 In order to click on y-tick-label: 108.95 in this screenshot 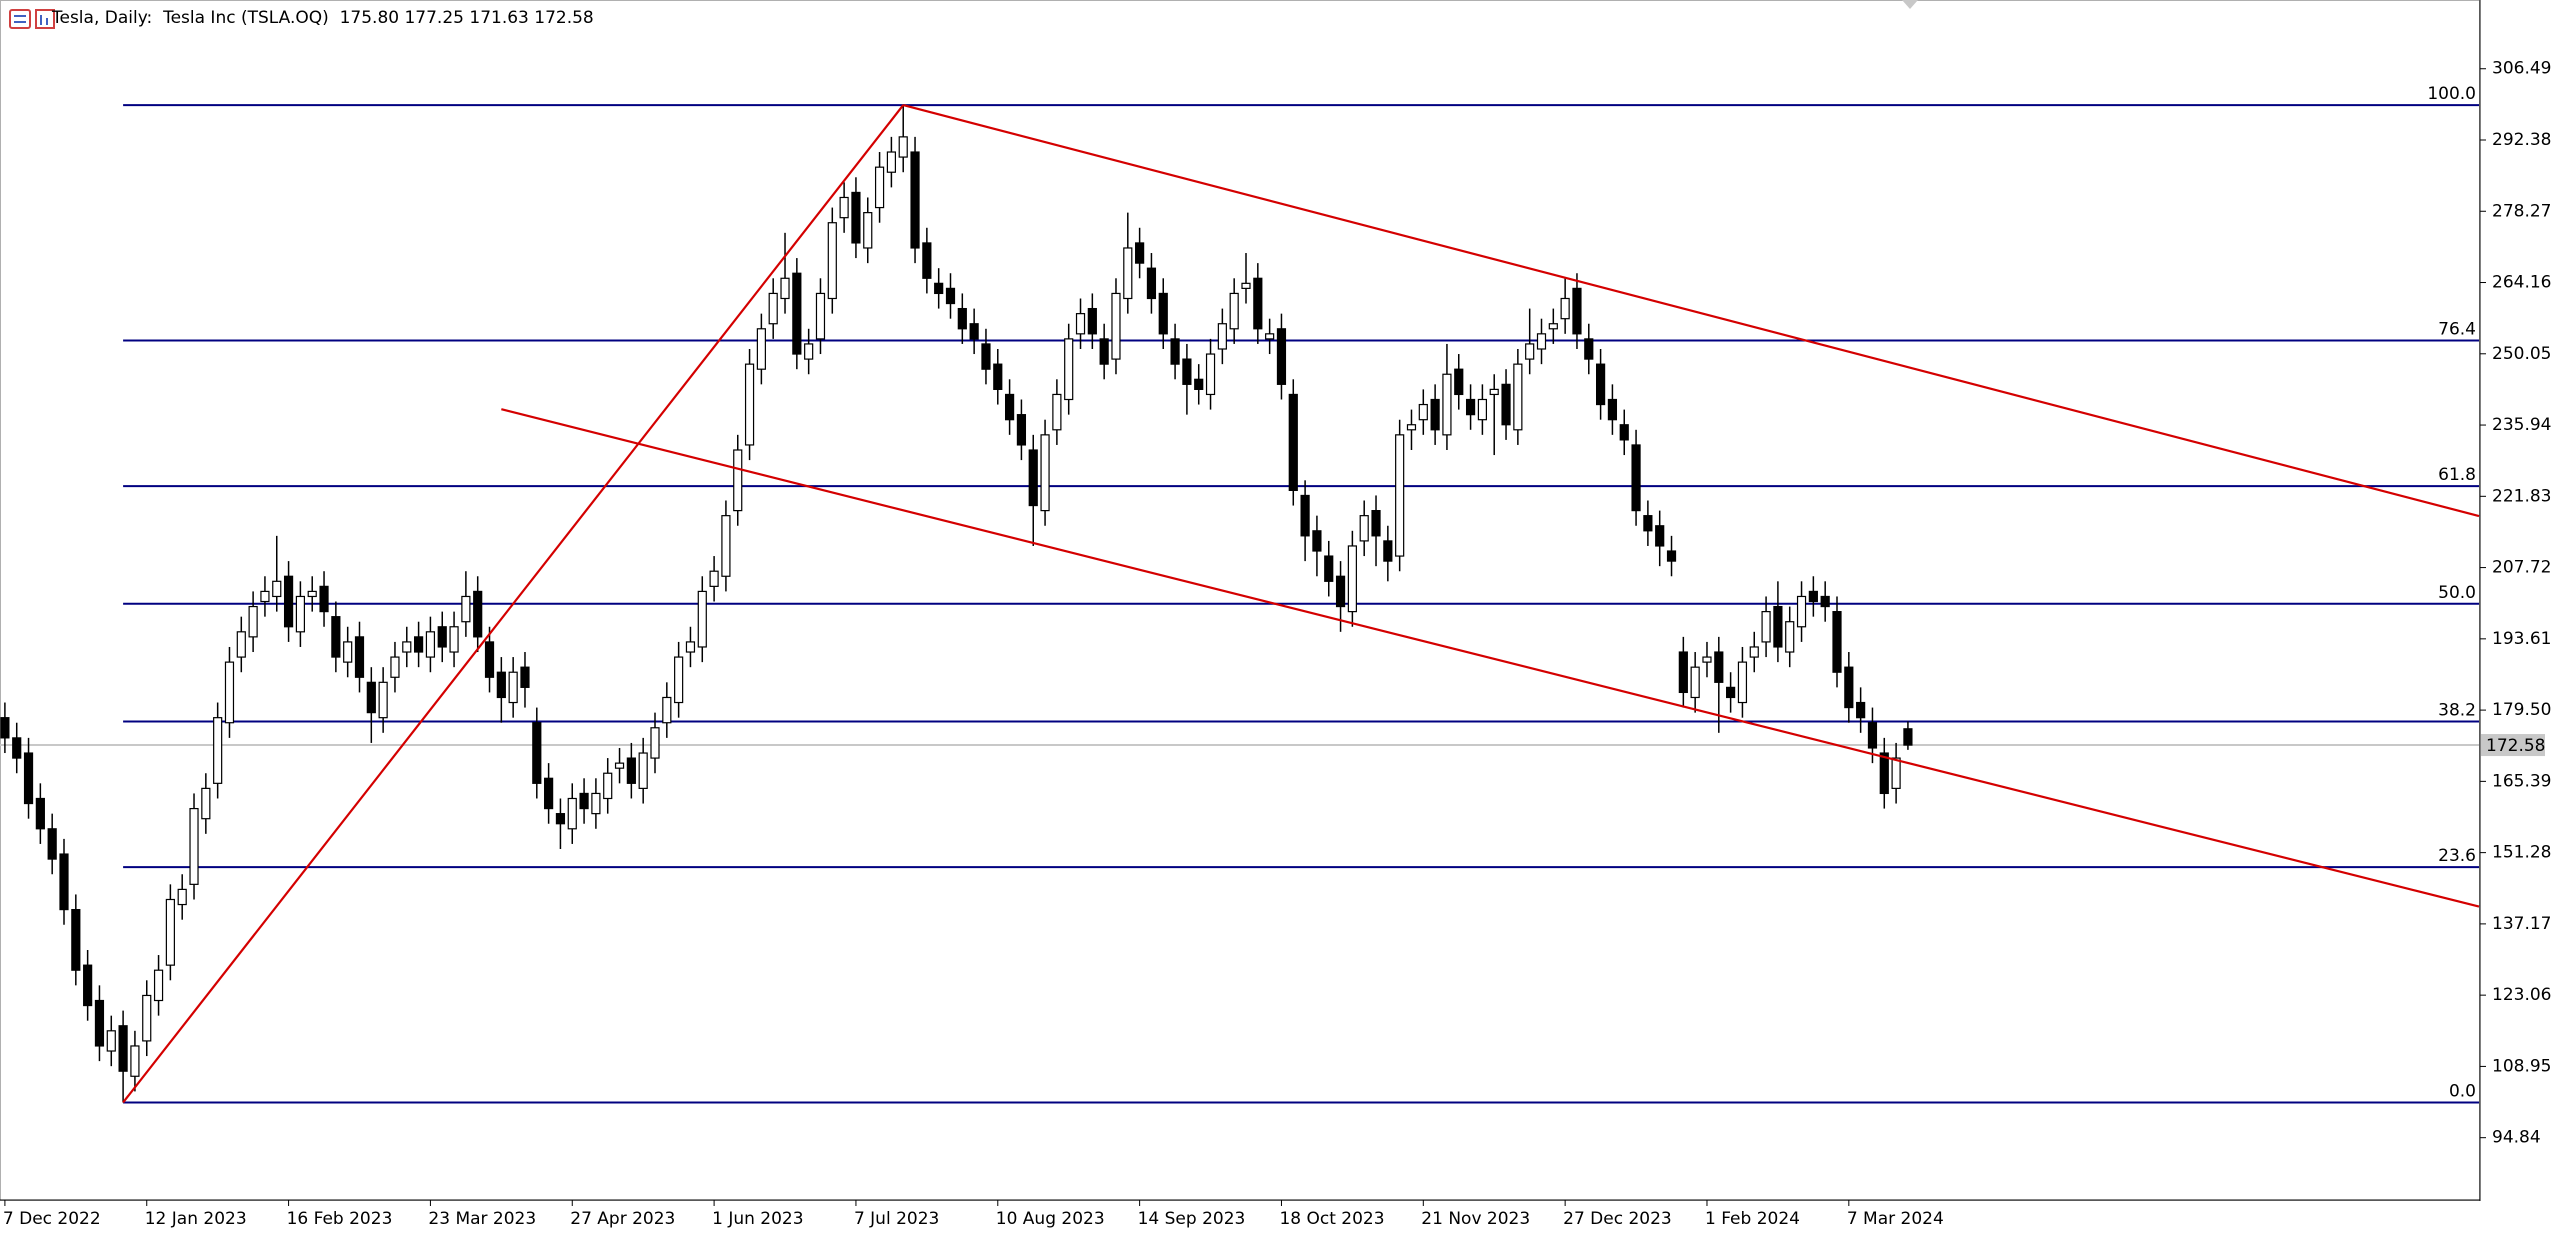, I will do `click(2521, 1066)`.